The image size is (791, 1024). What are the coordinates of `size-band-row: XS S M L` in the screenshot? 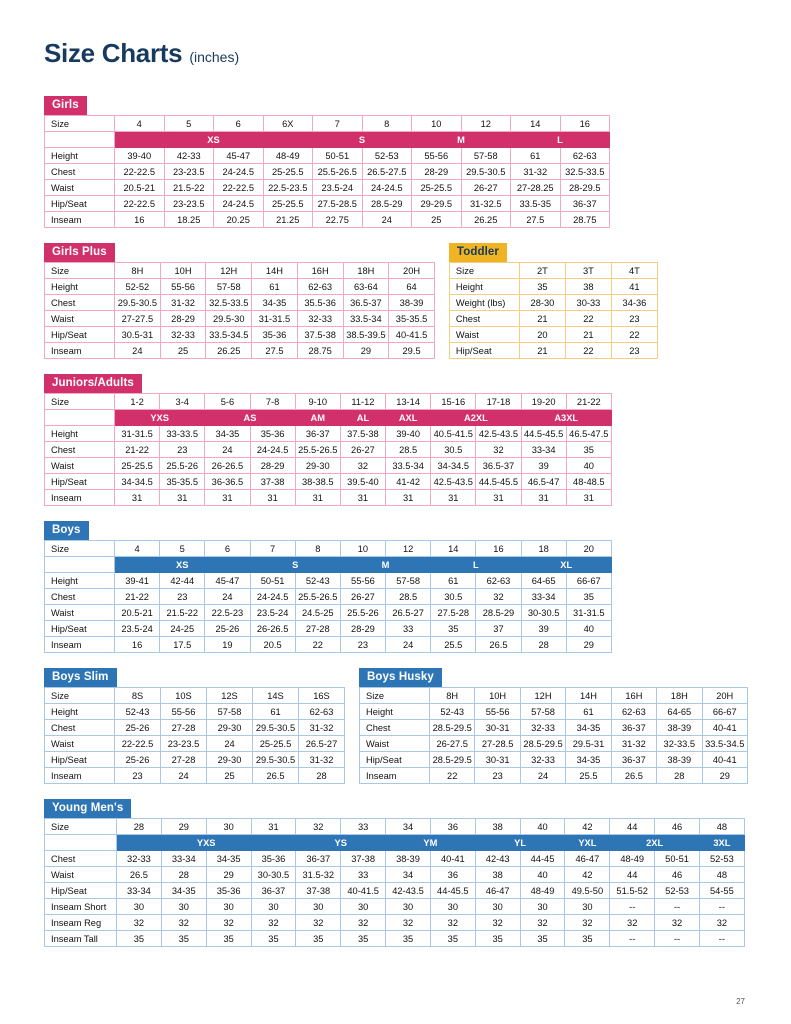 It's located at (327, 139).